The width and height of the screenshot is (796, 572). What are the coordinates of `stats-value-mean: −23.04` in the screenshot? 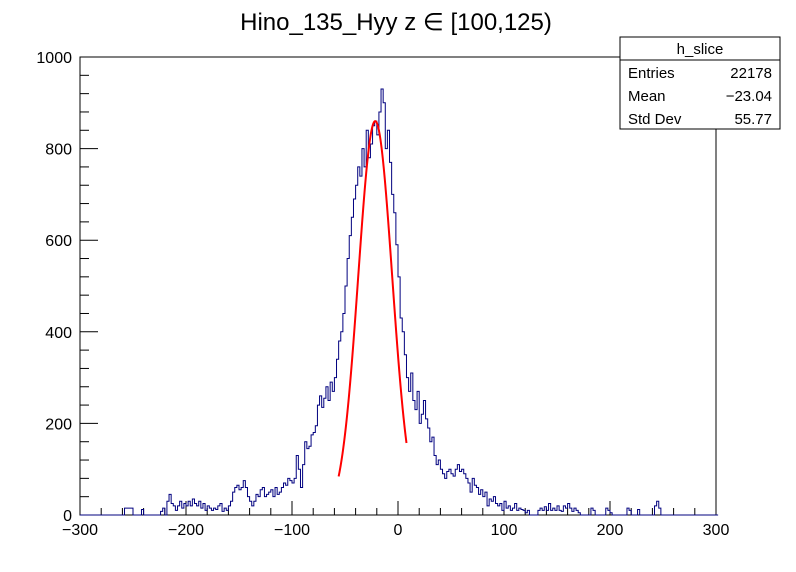 It's located at (749, 96).